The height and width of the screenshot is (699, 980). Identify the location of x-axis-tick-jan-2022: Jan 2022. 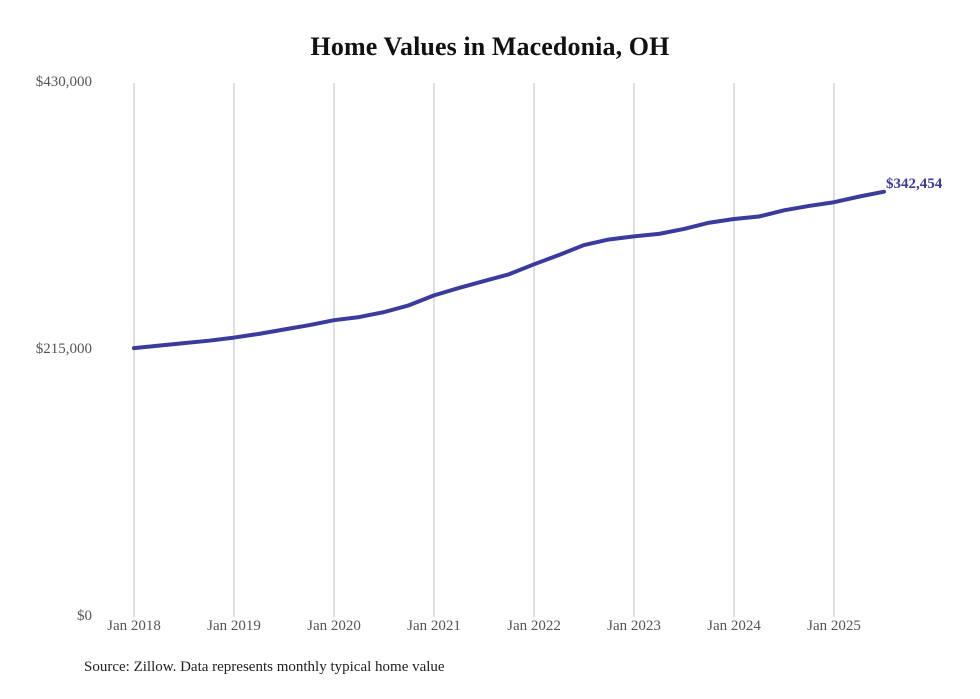
(534, 626).